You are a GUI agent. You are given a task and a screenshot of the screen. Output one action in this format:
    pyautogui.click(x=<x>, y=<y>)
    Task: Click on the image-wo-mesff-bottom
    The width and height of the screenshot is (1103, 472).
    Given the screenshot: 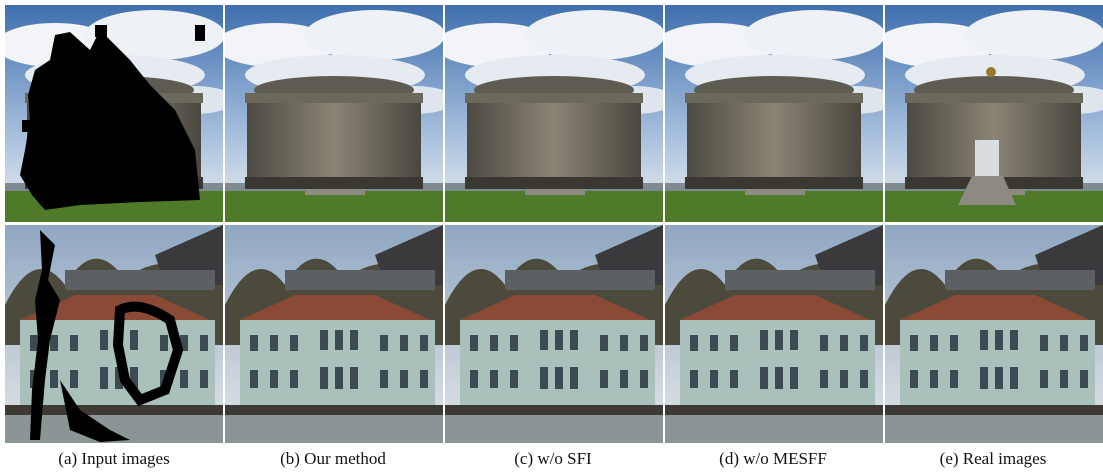 What is the action you would take?
    pyautogui.click(x=774, y=334)
    